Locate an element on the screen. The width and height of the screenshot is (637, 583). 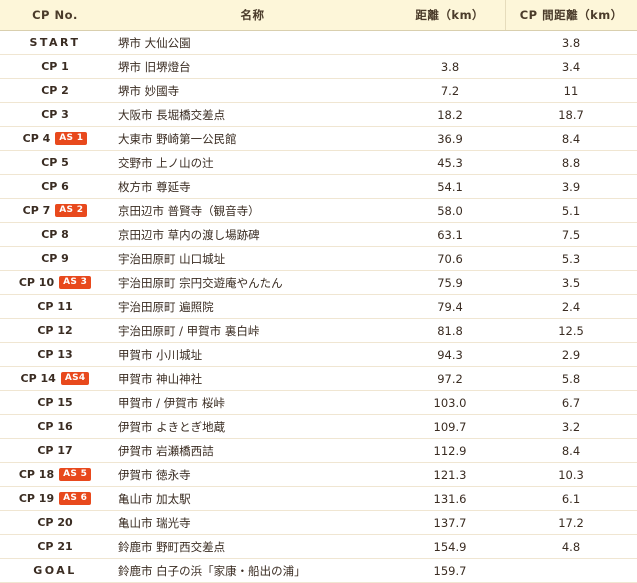
cp-number-cell: CP 9 is located at coordinates (55, 258).